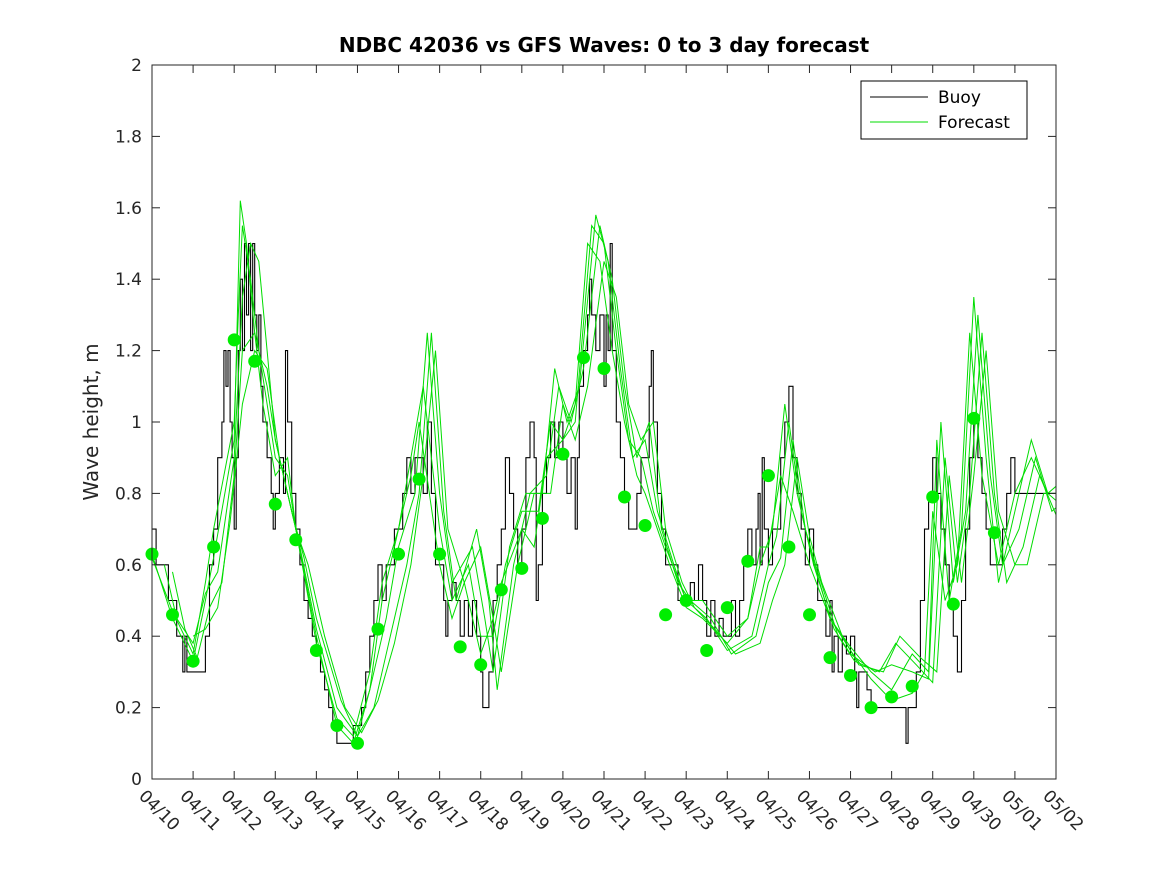  I want to click on x-tick-label: 04/23, so click(693, 810).